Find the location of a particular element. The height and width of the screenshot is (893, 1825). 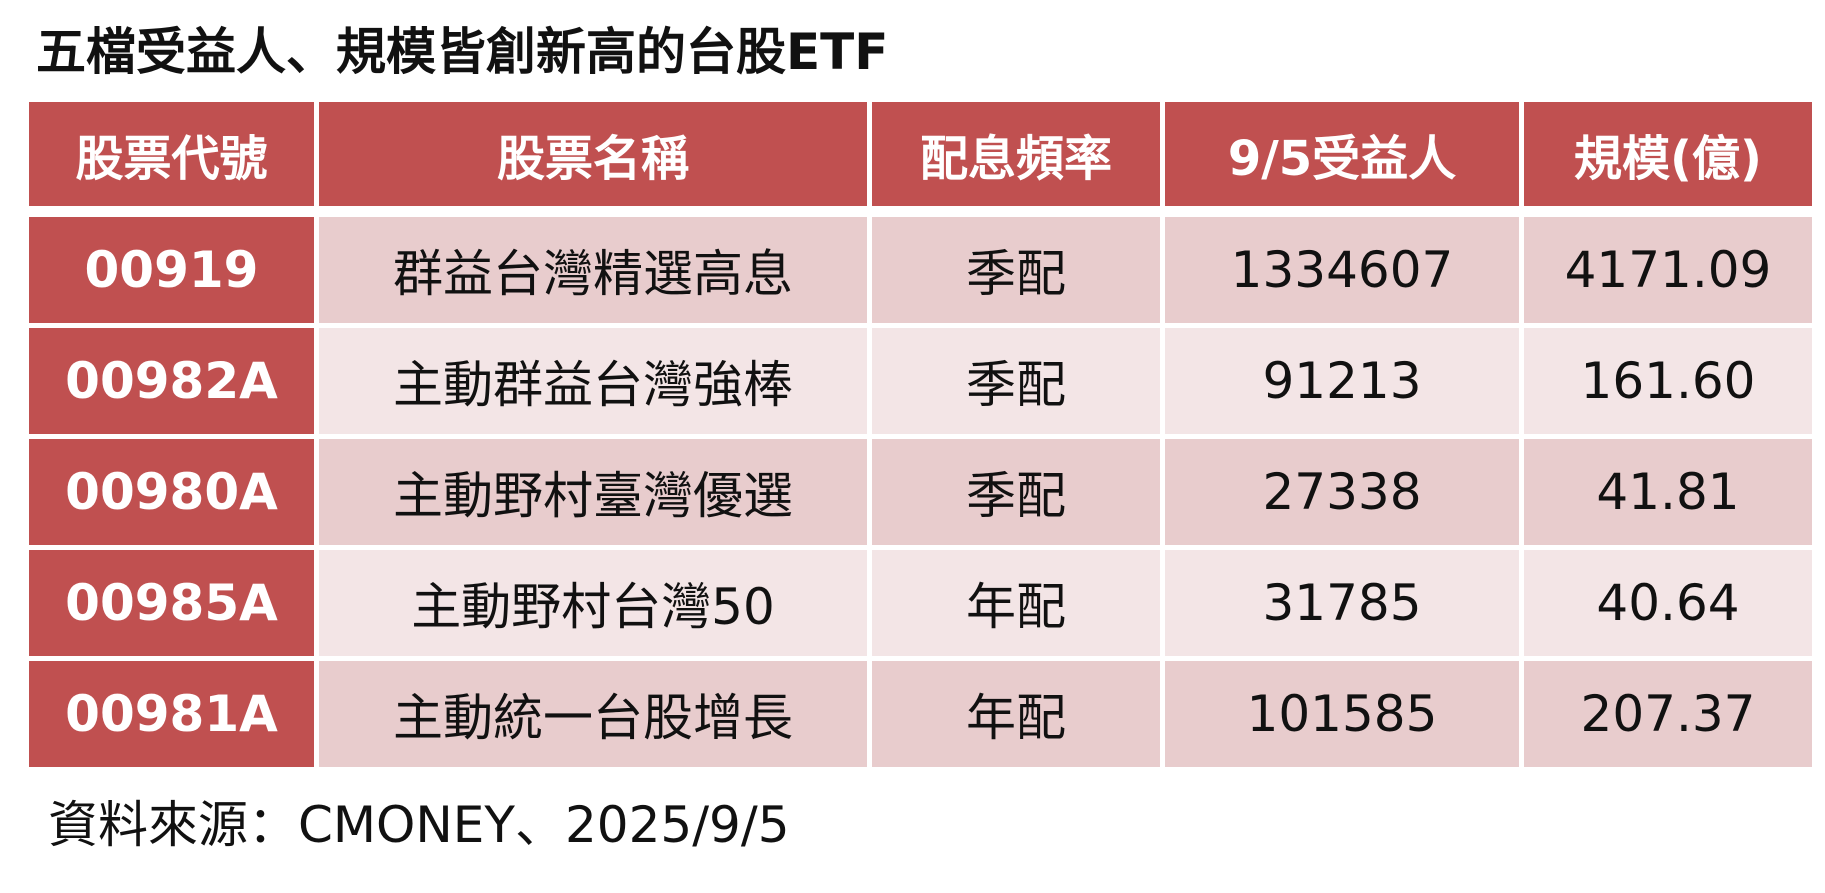

cell-stock-name: 主動統一台股增長 is located at coordinates (593, 714).